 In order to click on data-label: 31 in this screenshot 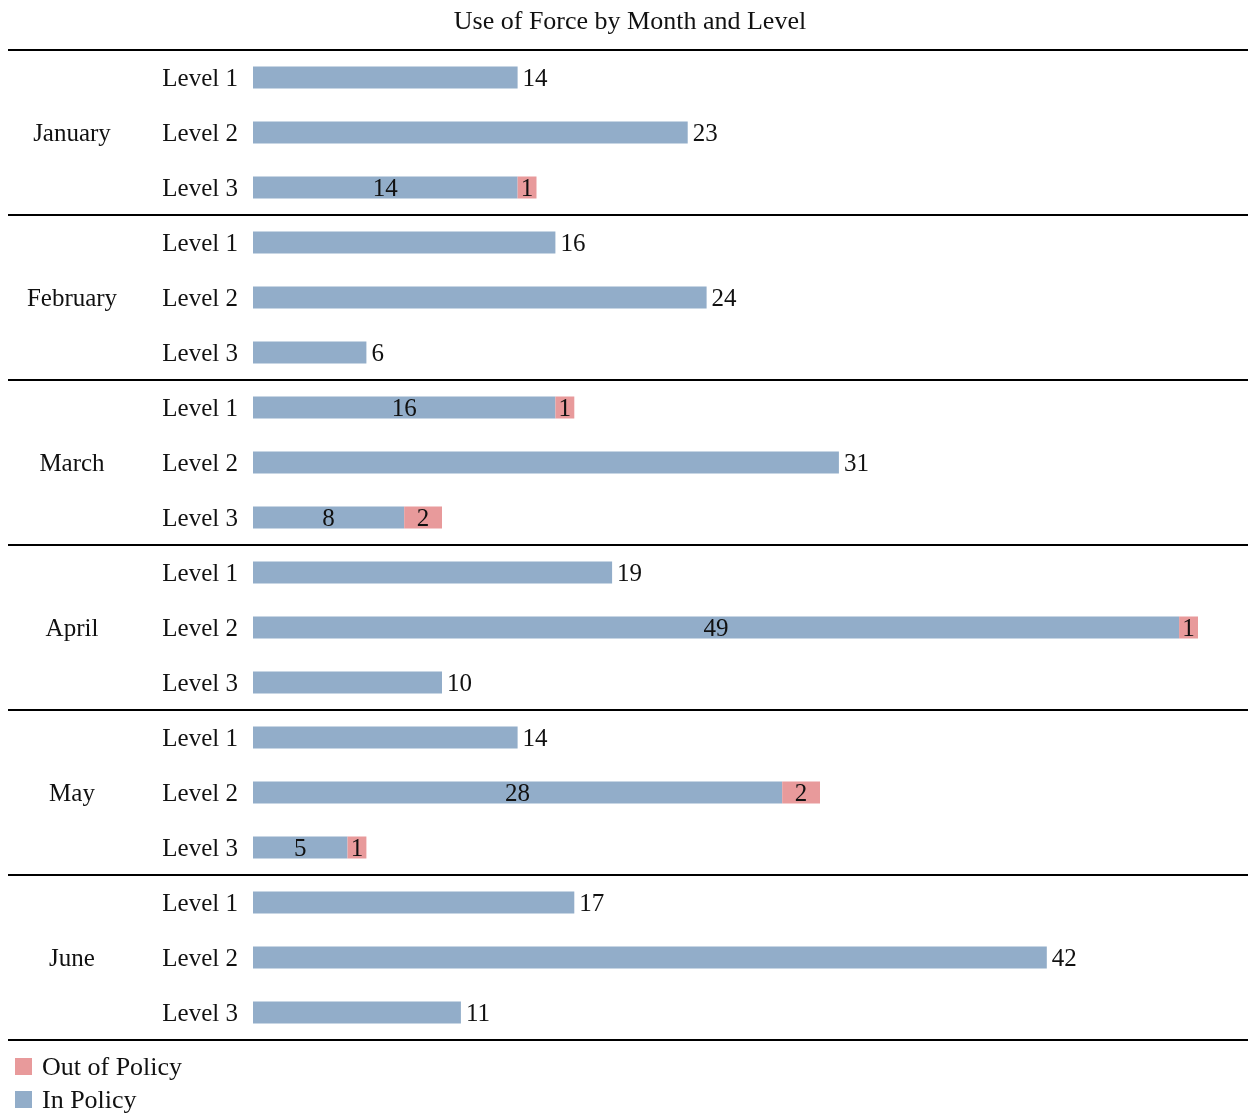, I will do `click(856, 462)`.